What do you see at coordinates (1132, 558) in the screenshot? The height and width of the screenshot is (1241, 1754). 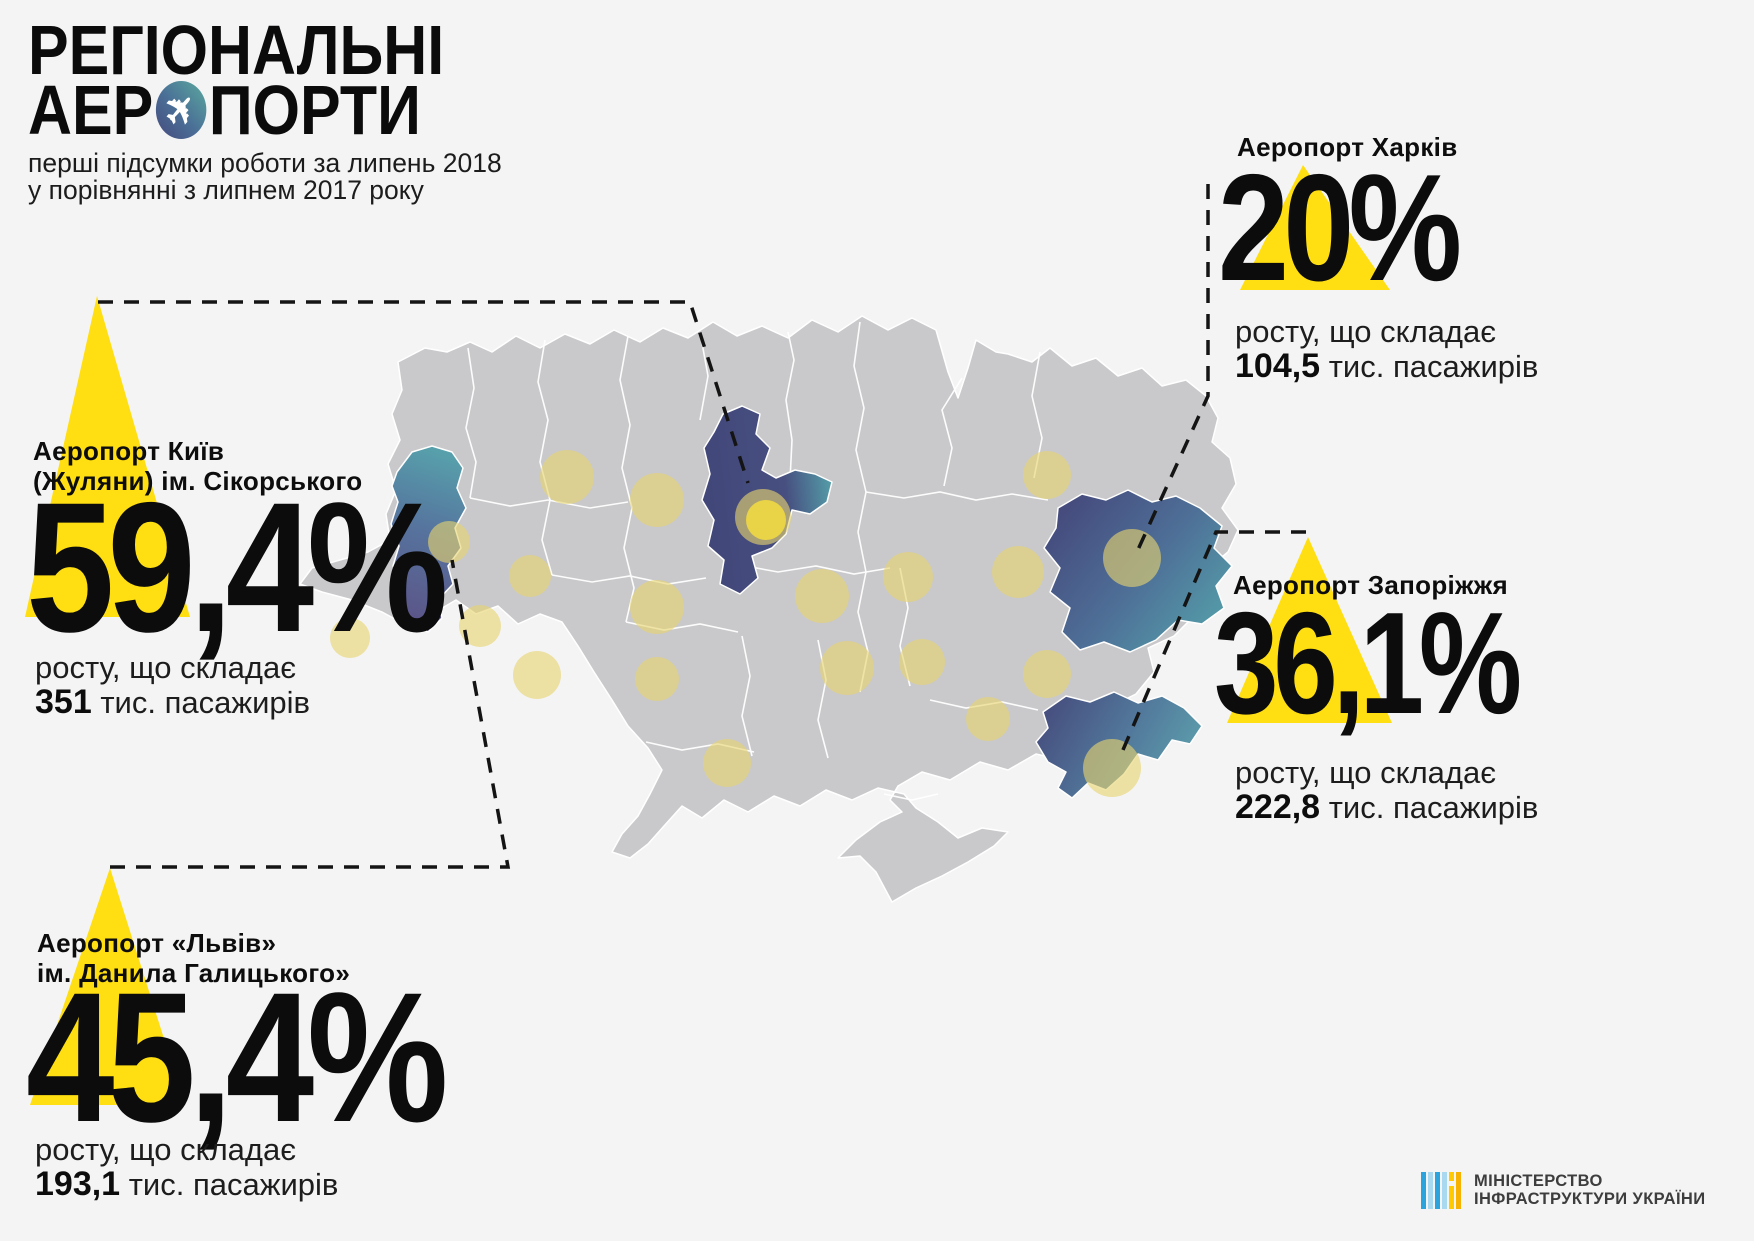 I see `airport-dot-kharkiv` at bounding box center [1132, 558].